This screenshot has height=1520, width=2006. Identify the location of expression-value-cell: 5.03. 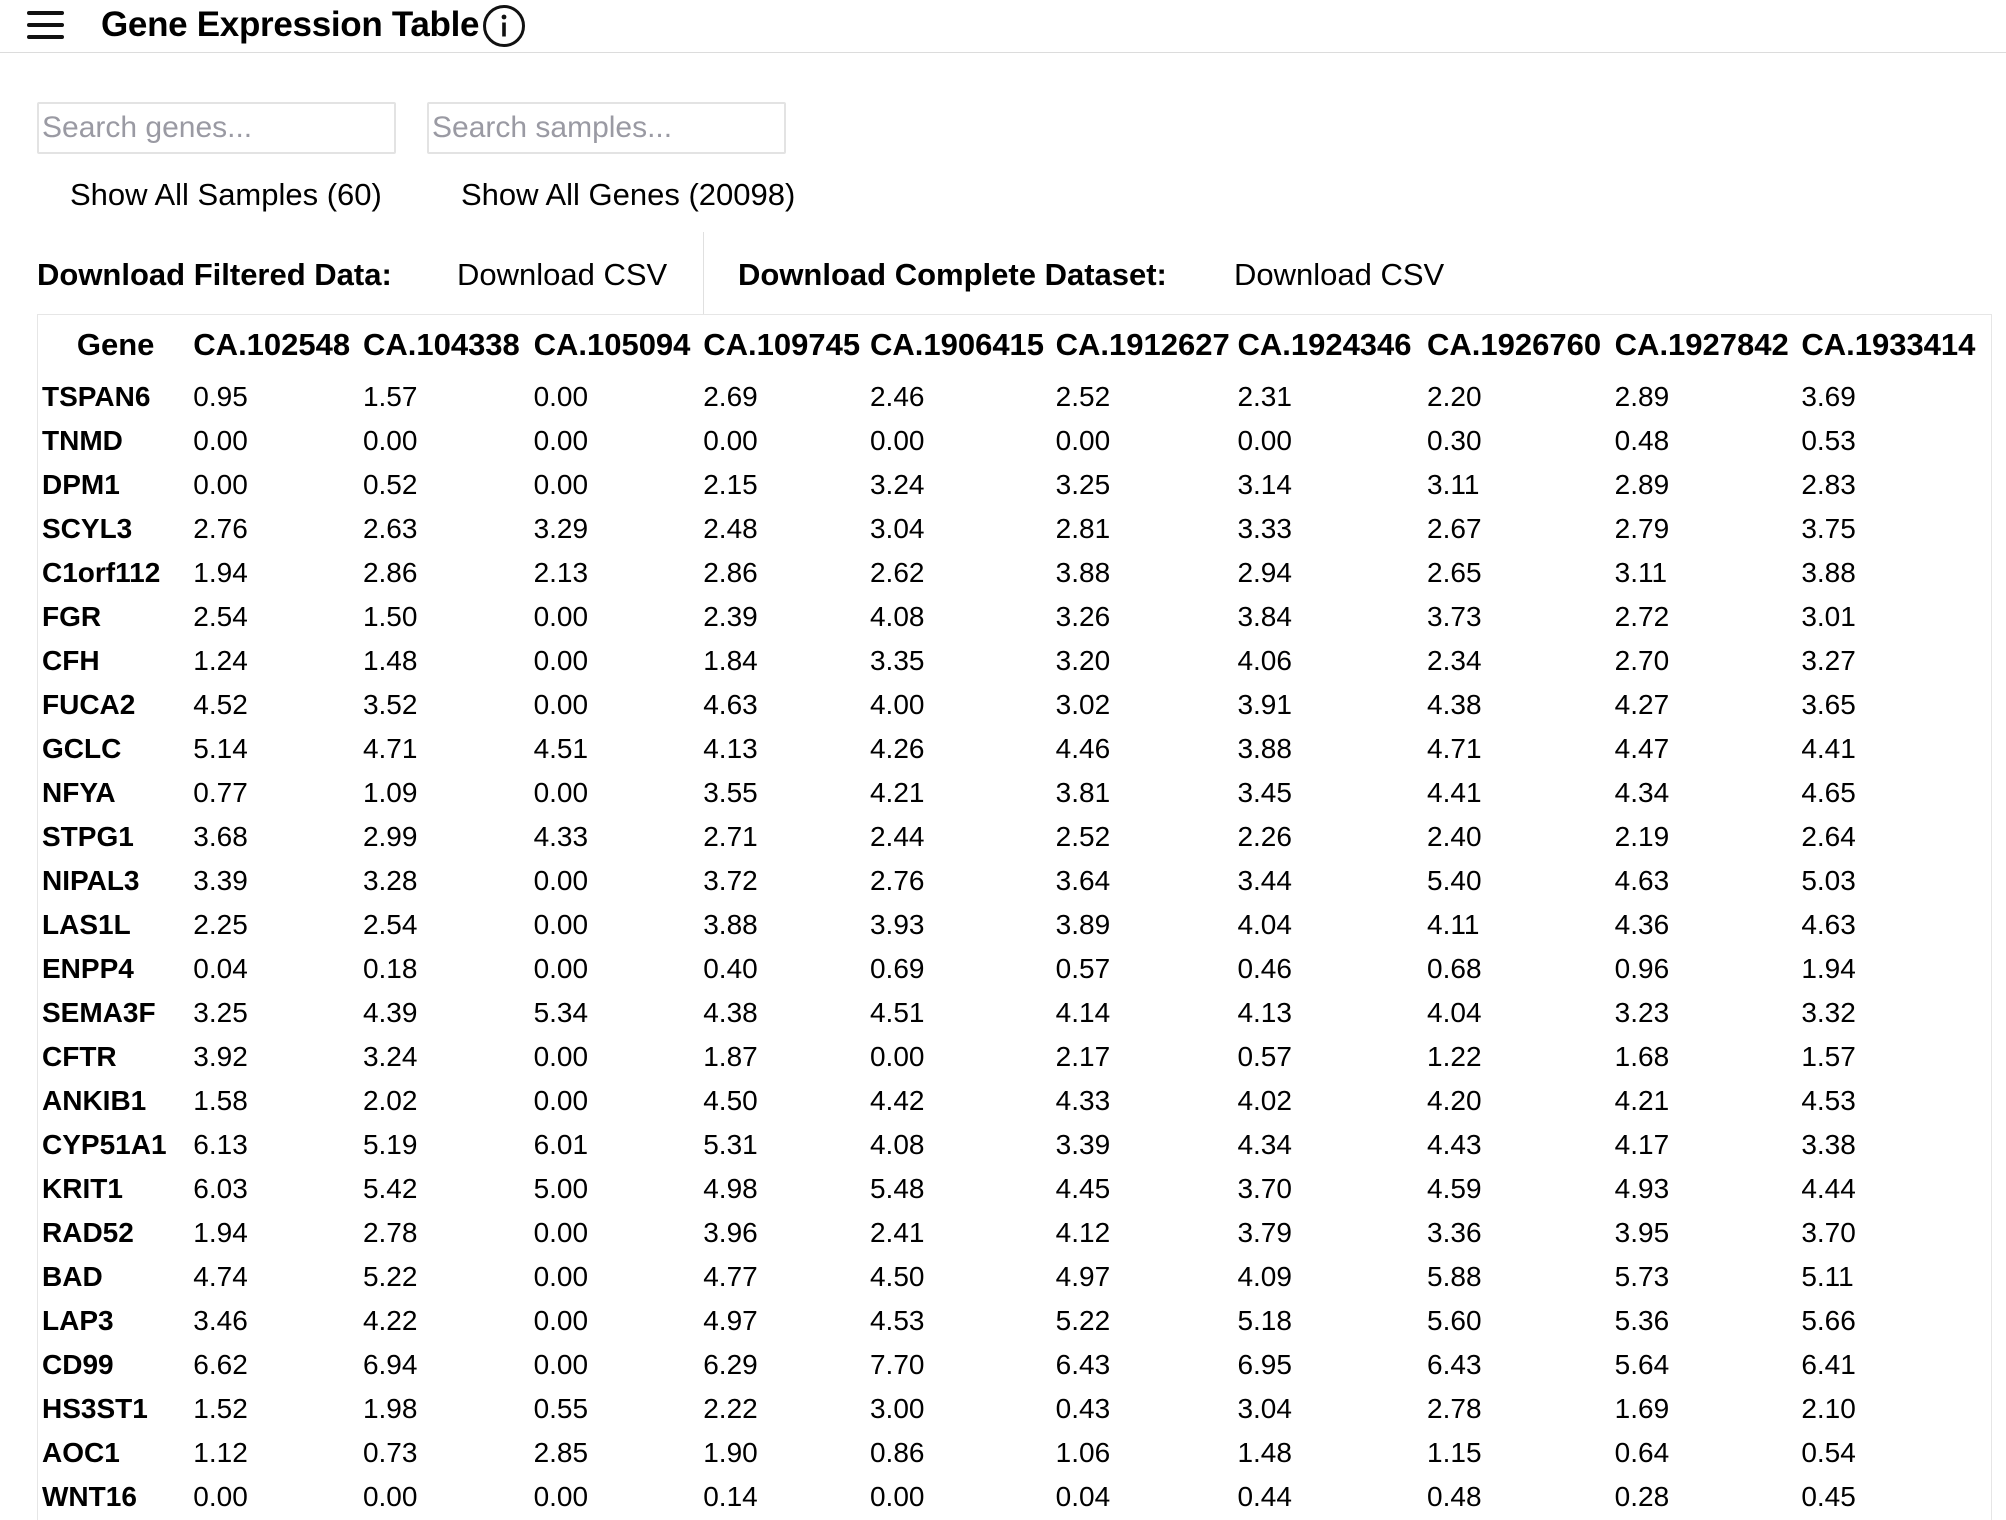
(1828, 880).